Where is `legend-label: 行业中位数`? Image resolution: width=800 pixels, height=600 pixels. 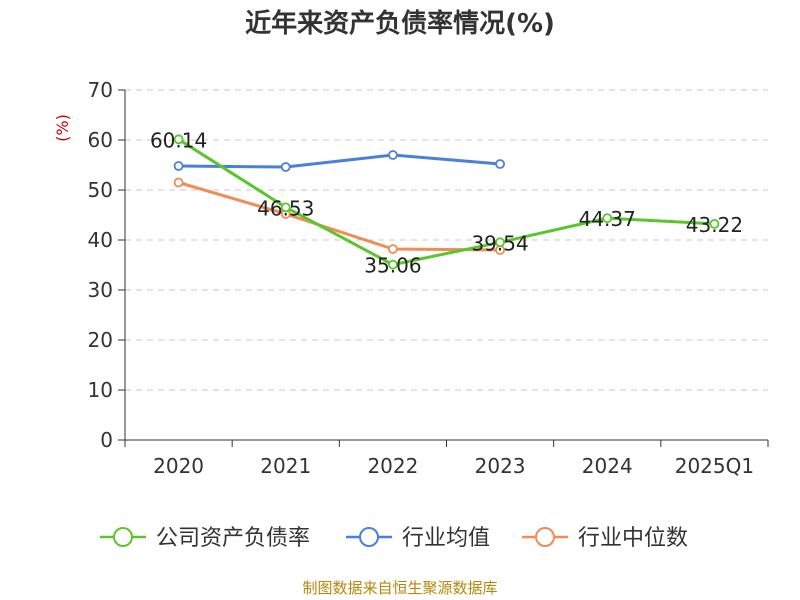 legend-label: 行业中位数 is located at coordinates (633, 538).